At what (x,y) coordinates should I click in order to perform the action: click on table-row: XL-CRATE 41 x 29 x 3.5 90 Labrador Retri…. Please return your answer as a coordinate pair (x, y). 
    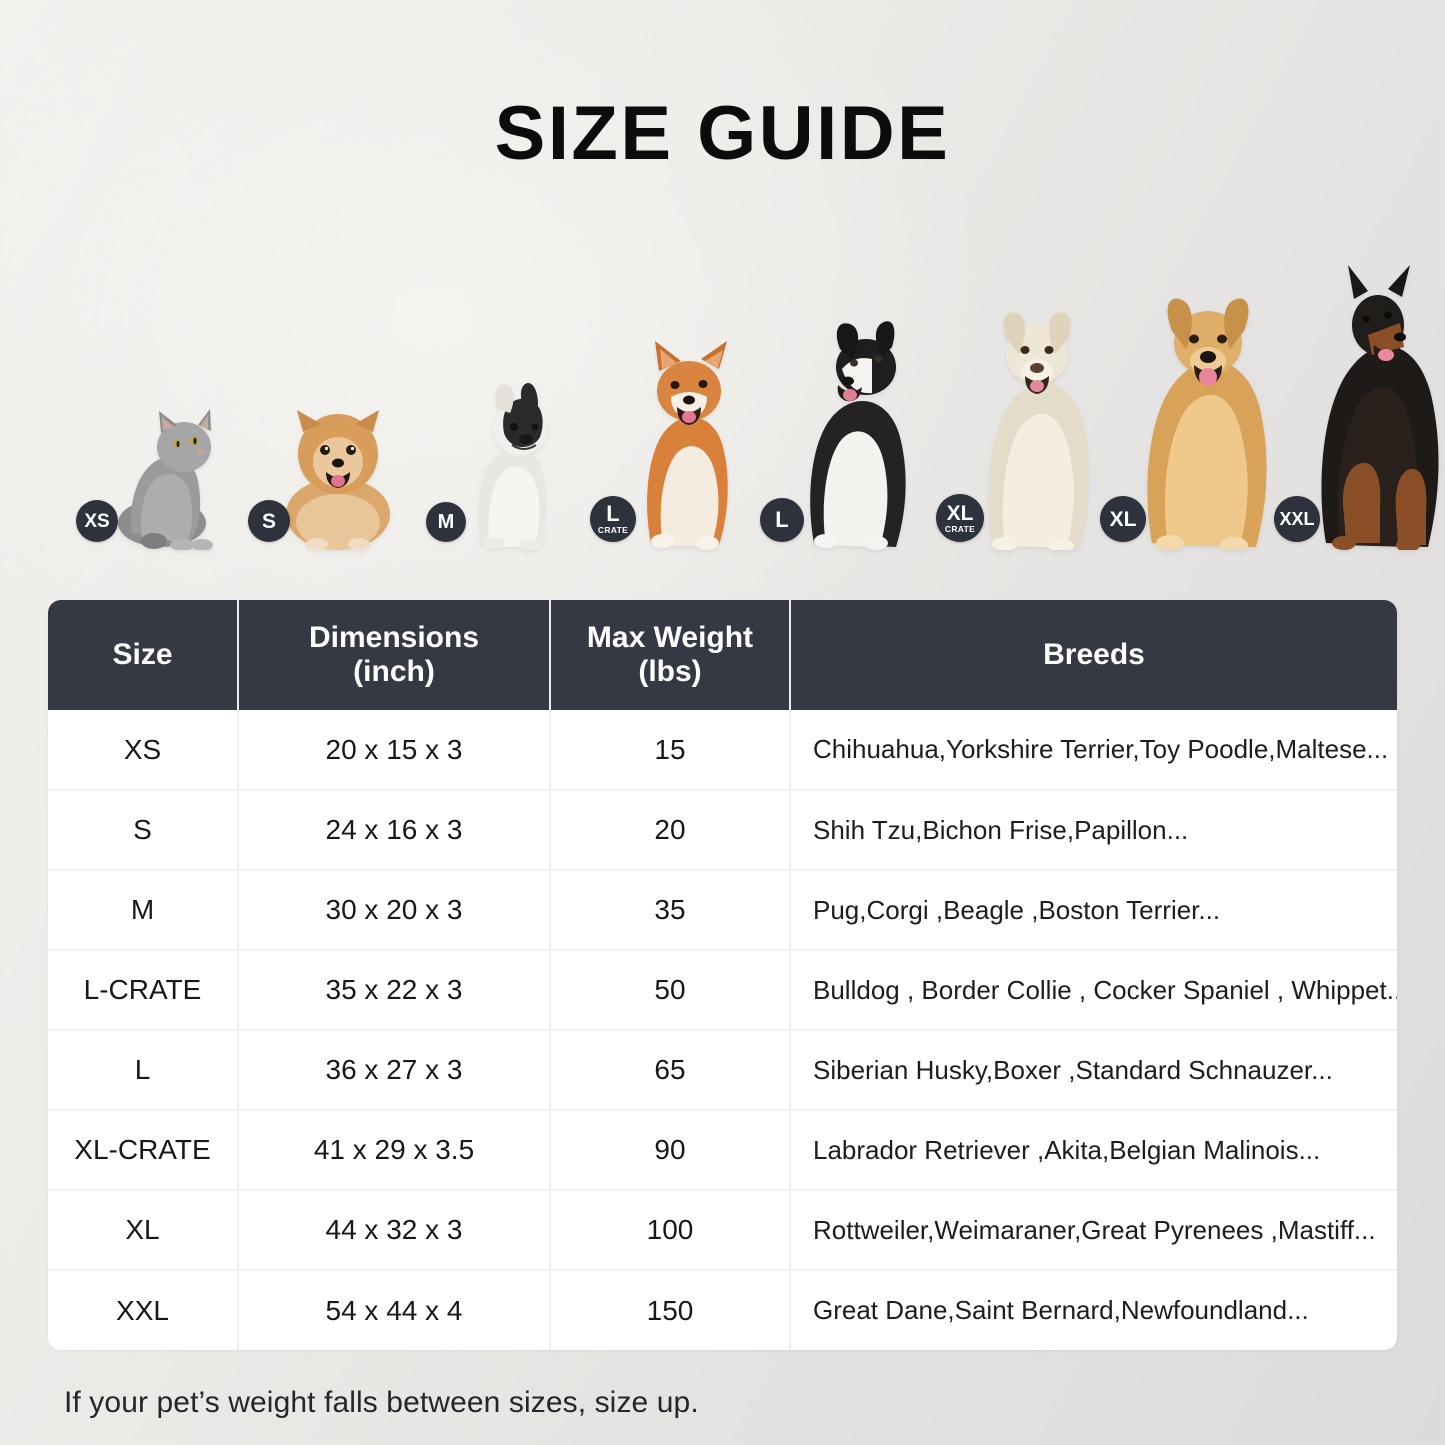
    Looking at the image, I should click on (722, 1150).